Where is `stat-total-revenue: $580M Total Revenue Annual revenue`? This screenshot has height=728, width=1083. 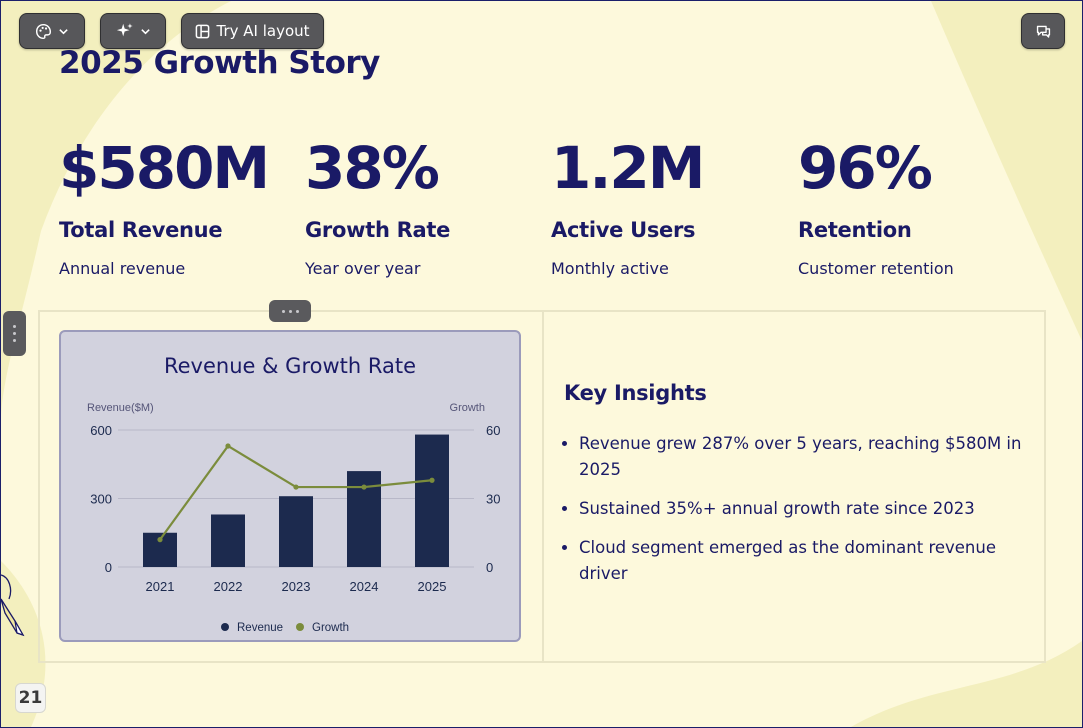
stat-total-revenue: $580M Total Revenue Annual revenue is located at coordinates (179, 206).